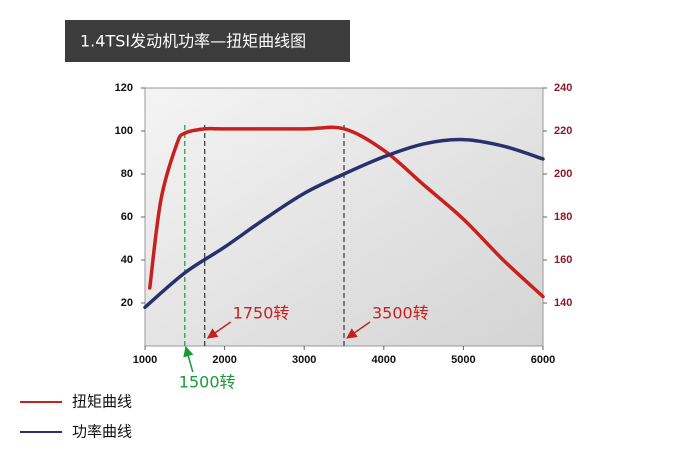  I want to click on y2-tick-label: 220, so click(563, 131).